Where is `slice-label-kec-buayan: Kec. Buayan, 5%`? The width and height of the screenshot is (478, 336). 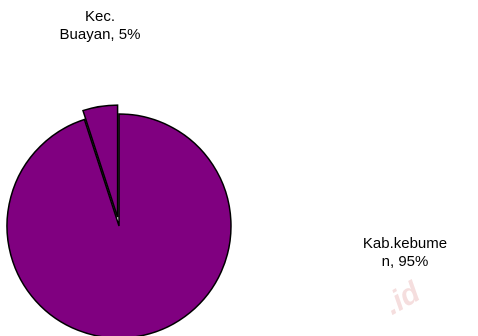 slice-label-kec-buayan: Kec. Buayan, 5% is located at coordinates (100, 25).